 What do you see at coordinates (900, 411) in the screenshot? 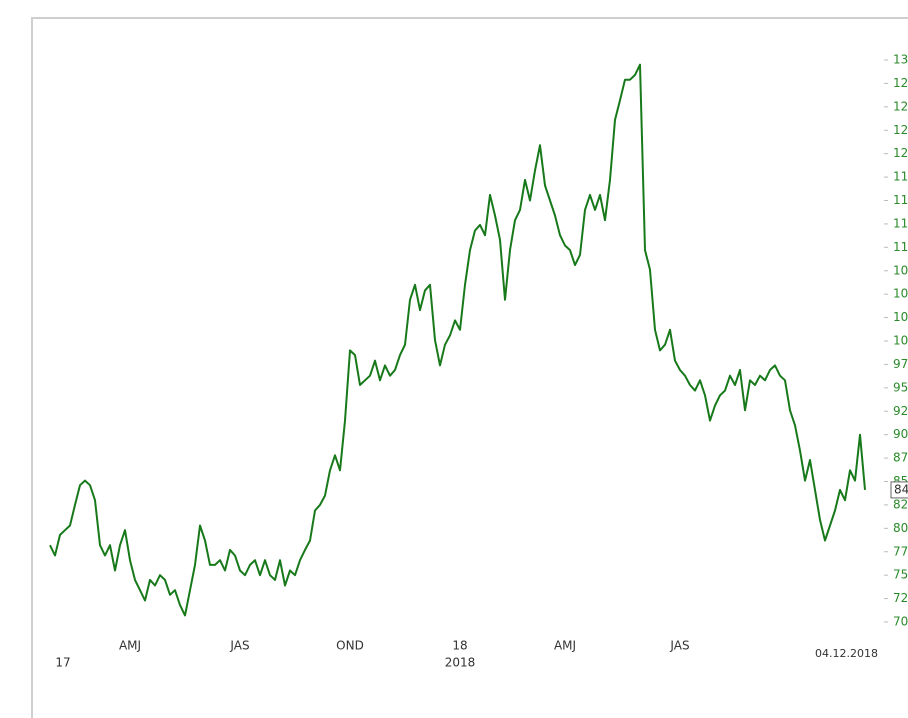
I see `y-tick-label: 92.5` at bounding box center [900, 411].